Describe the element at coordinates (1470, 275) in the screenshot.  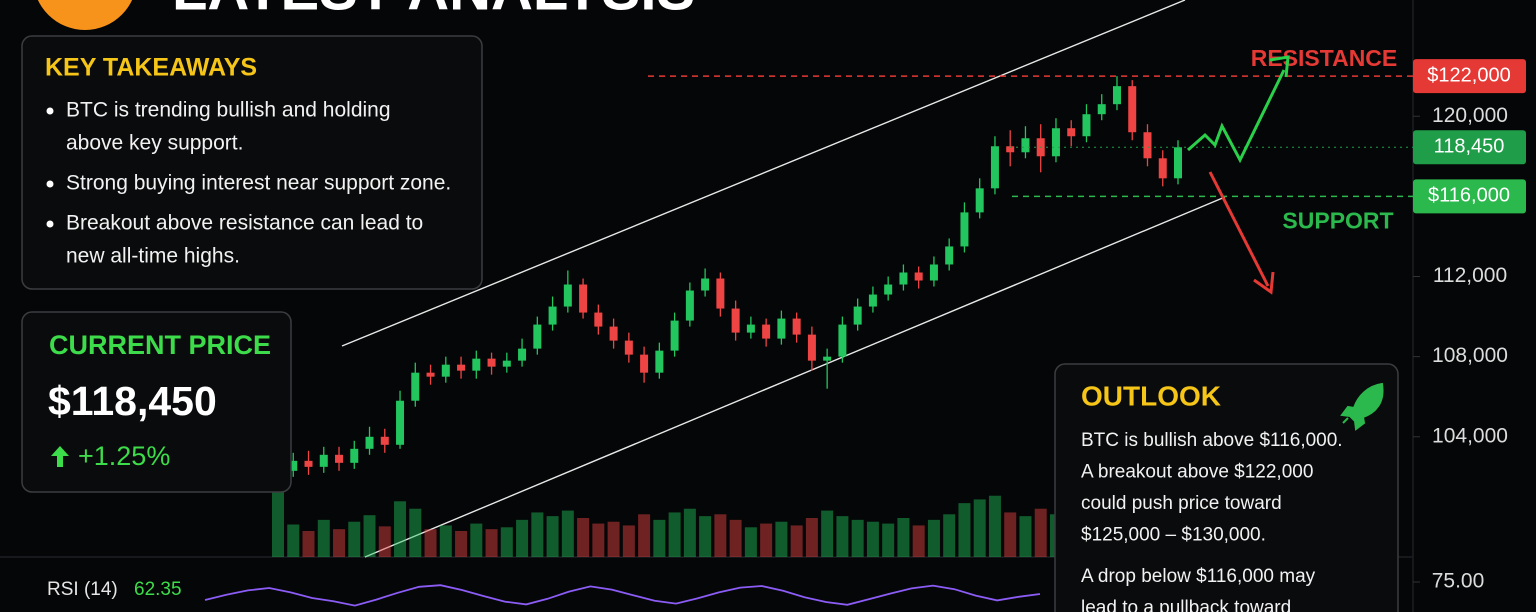
I see `y-tick-label: 112,000` at that location.